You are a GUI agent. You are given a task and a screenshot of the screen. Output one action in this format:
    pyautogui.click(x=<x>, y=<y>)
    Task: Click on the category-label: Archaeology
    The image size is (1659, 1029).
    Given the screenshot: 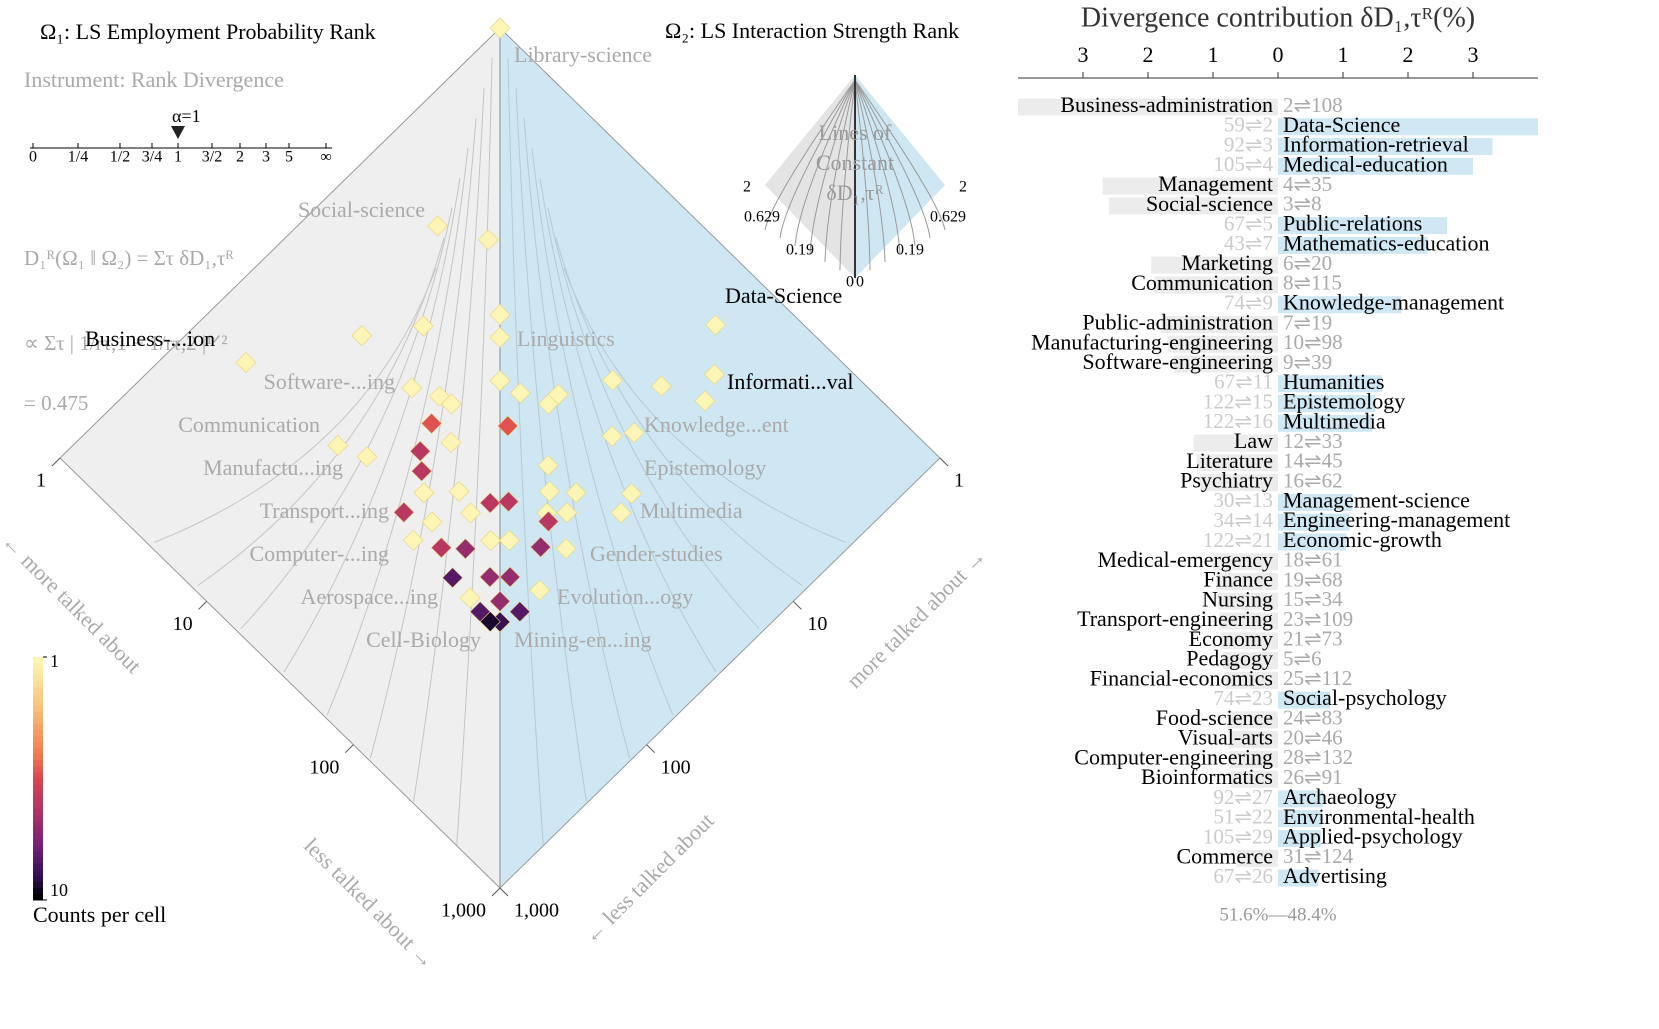 What is the action you would take?
    pyautogui.click(x=1340, y=796)
    